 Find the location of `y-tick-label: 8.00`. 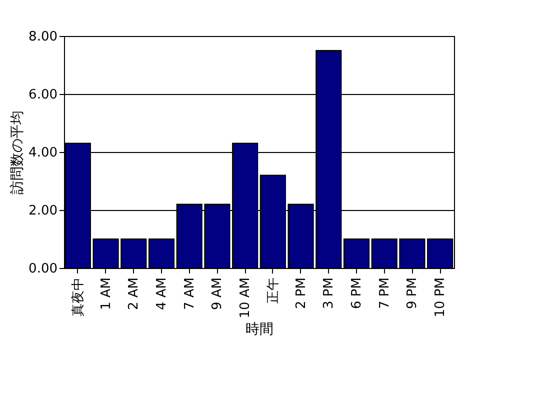

y-tick-label: 8.00 is located at coordinates (43, 37).